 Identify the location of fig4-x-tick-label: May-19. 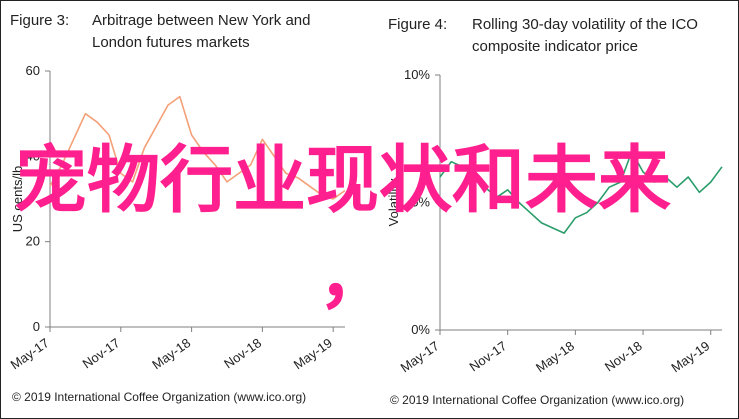
(690, 356).